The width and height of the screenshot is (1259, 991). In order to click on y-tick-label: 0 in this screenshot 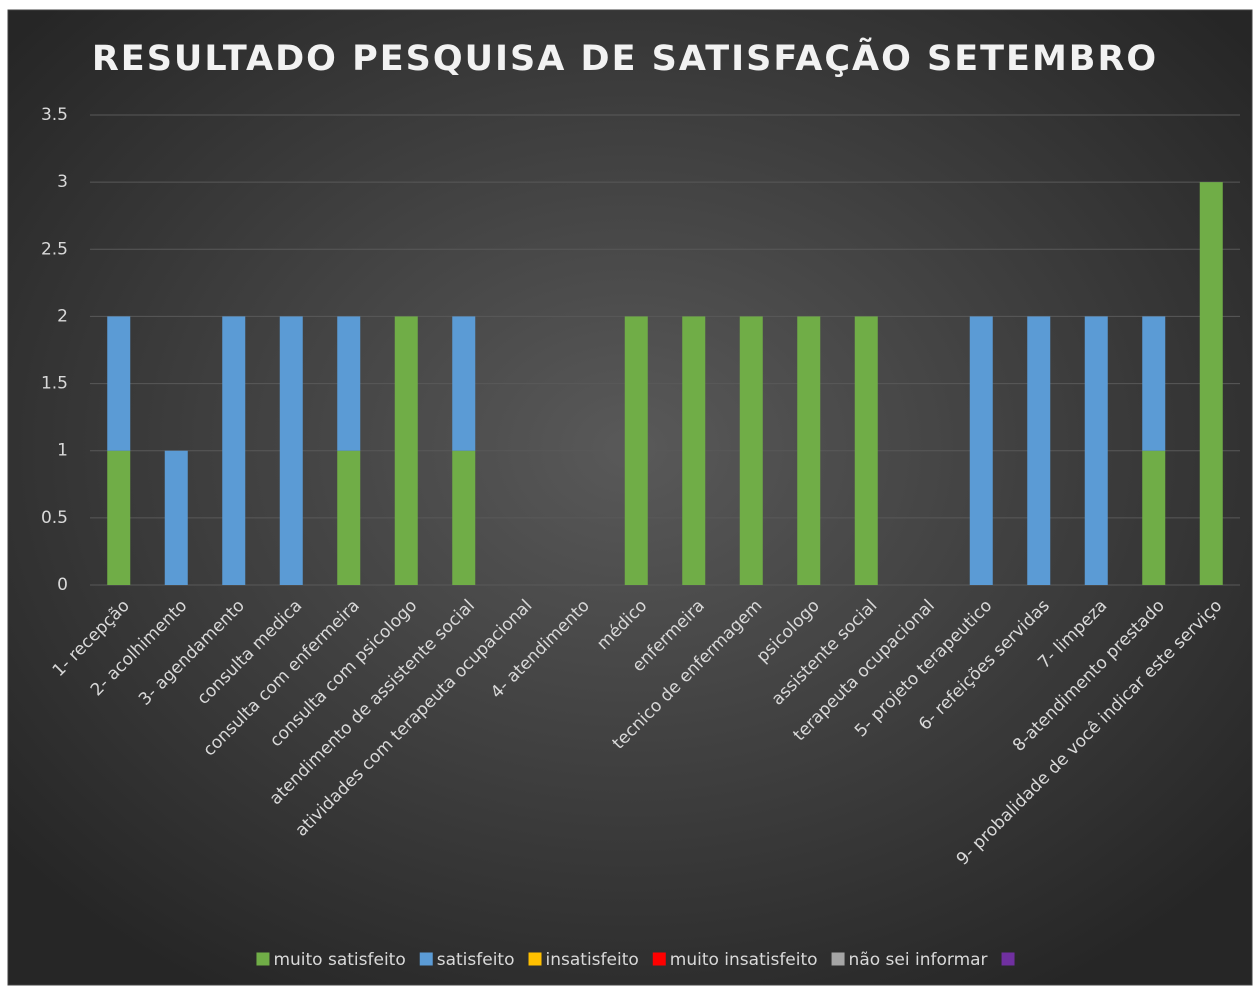, I will do `click(62, 585)`.